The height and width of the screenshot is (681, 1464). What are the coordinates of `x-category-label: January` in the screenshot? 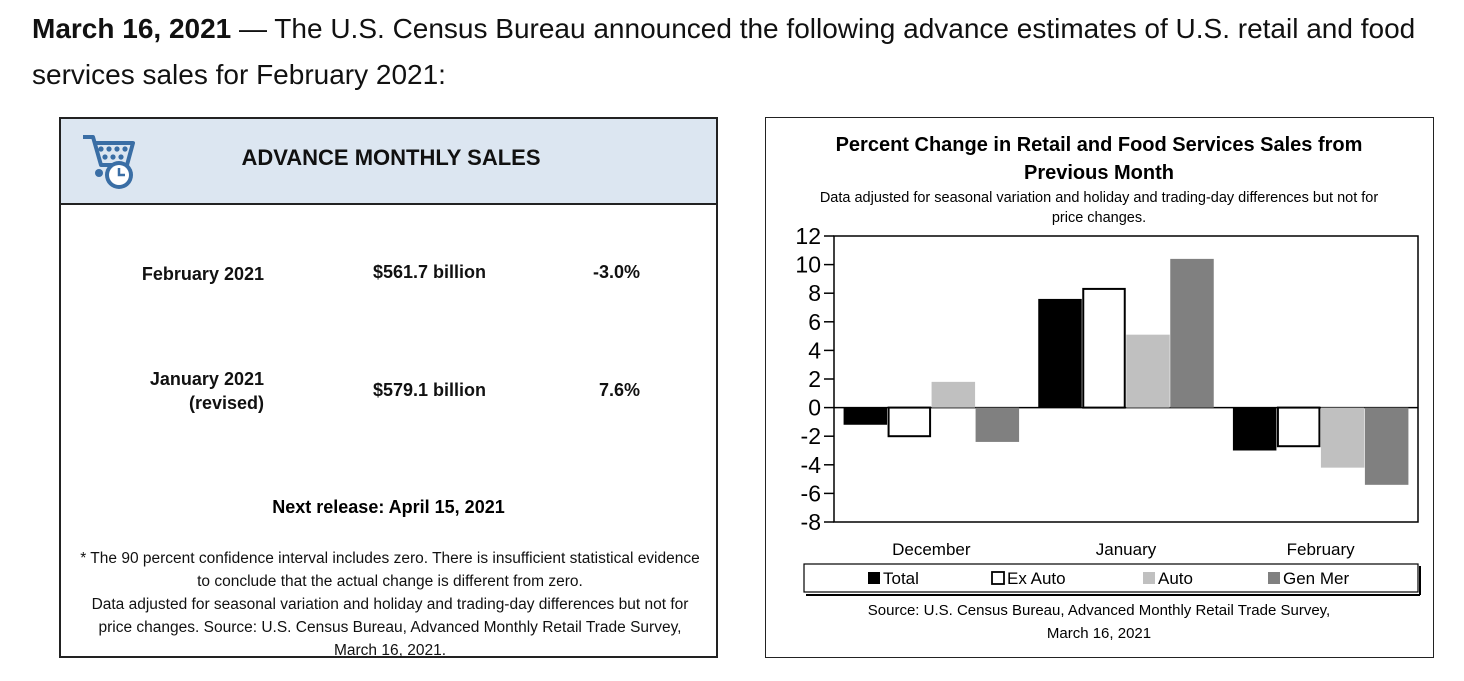 It's located at (1126, 549).